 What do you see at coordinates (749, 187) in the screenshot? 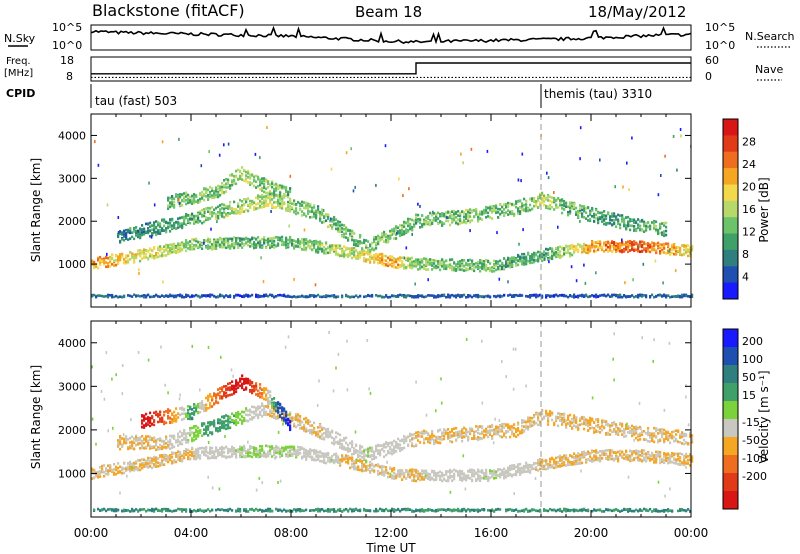
I see `power-colorbar-tick-4: 20` at bounding box center [749, 187].